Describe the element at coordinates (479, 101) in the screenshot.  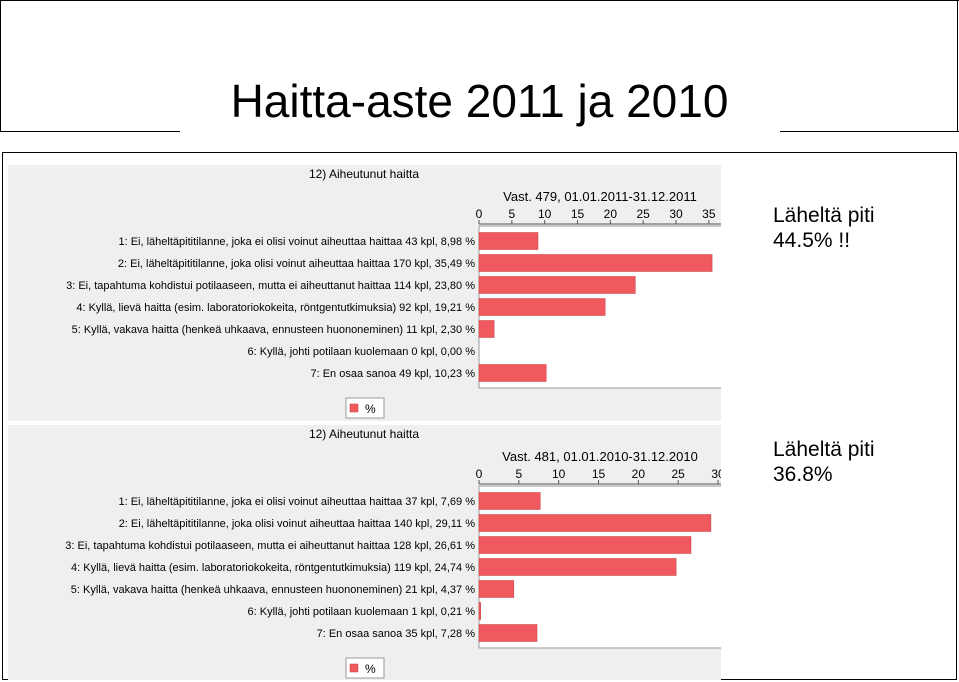
I see `slide-title: Haitta-aste 2011 ja 2010` at that location.